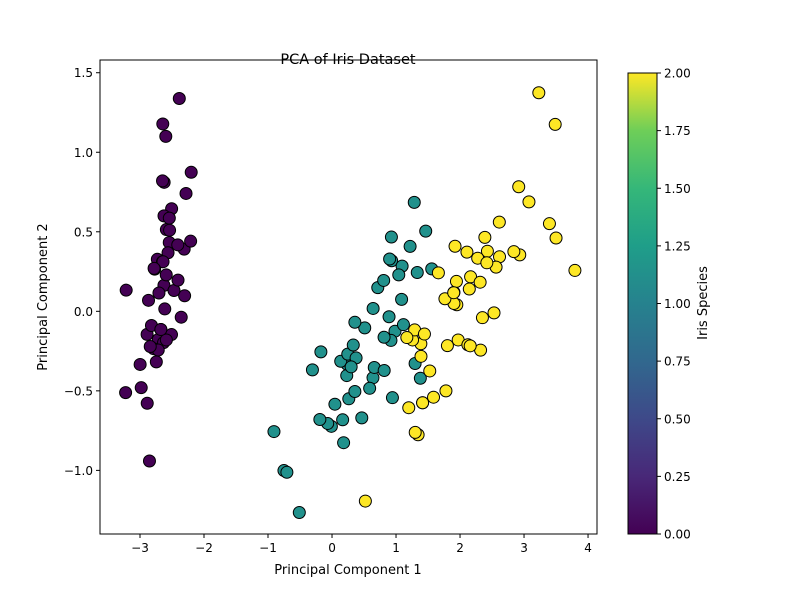  What do you see at coordinates (703, 303) in the screenshot?
I see `colorbar-label: Iris Species` at bounding box center [703, 303].